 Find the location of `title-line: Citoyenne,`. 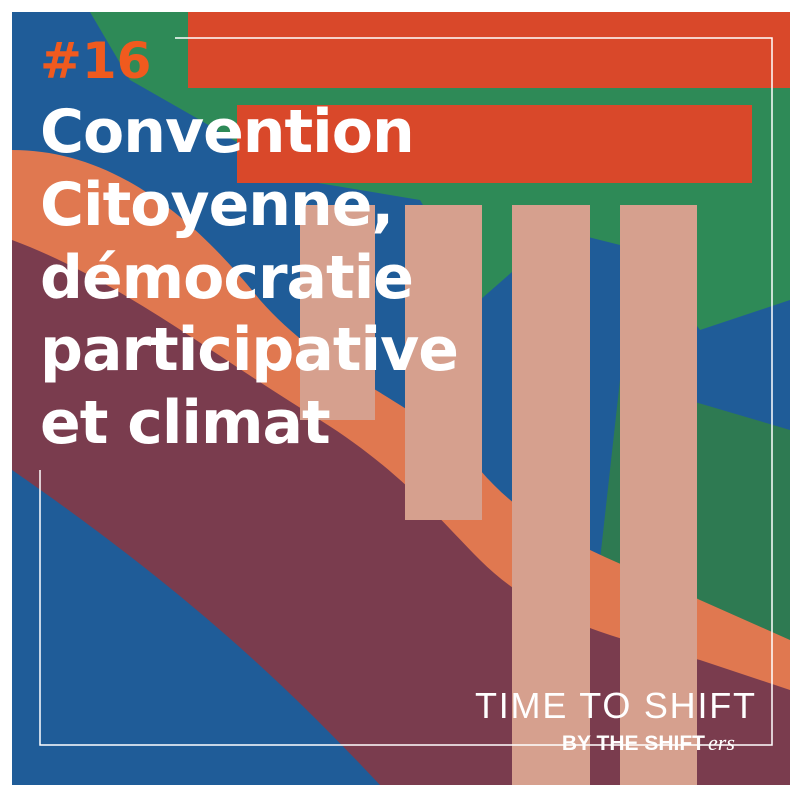

title-line: Citoyenne, is located at coordinates (216, 205).